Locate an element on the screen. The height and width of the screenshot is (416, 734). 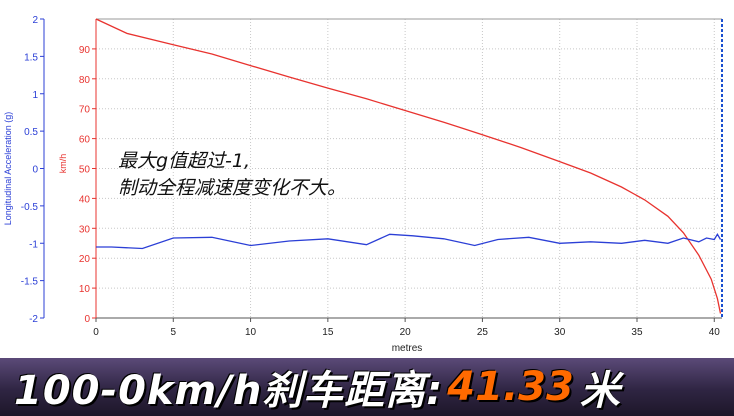
speed-tick-label: 40 is located at coordinates (85, 199).